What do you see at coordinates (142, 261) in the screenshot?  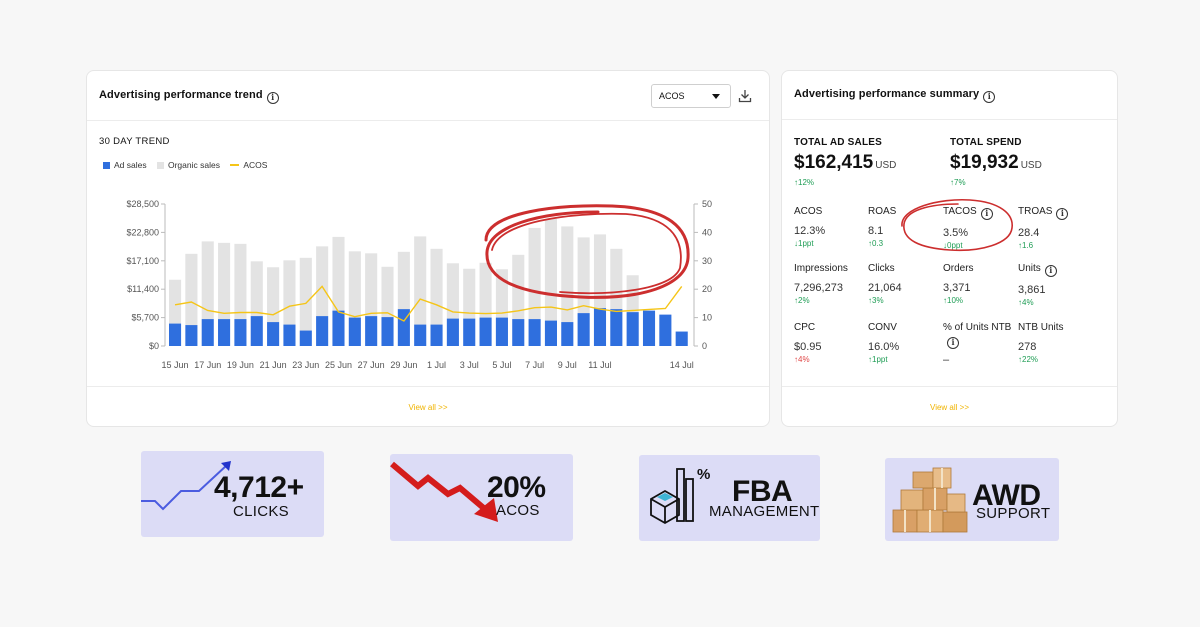 I see `y-tick-label: $17,100` at bounding box center [142, 261].